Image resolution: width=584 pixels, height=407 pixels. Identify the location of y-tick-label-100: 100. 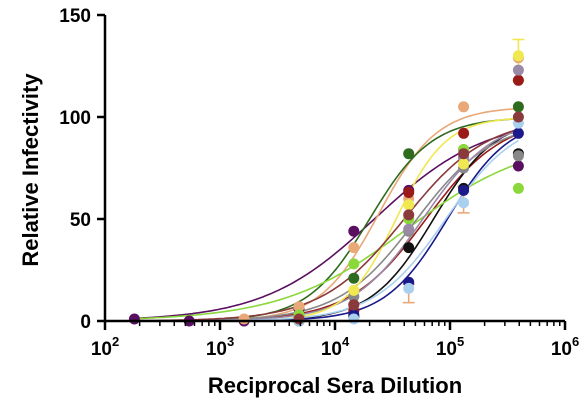
(75, 118).